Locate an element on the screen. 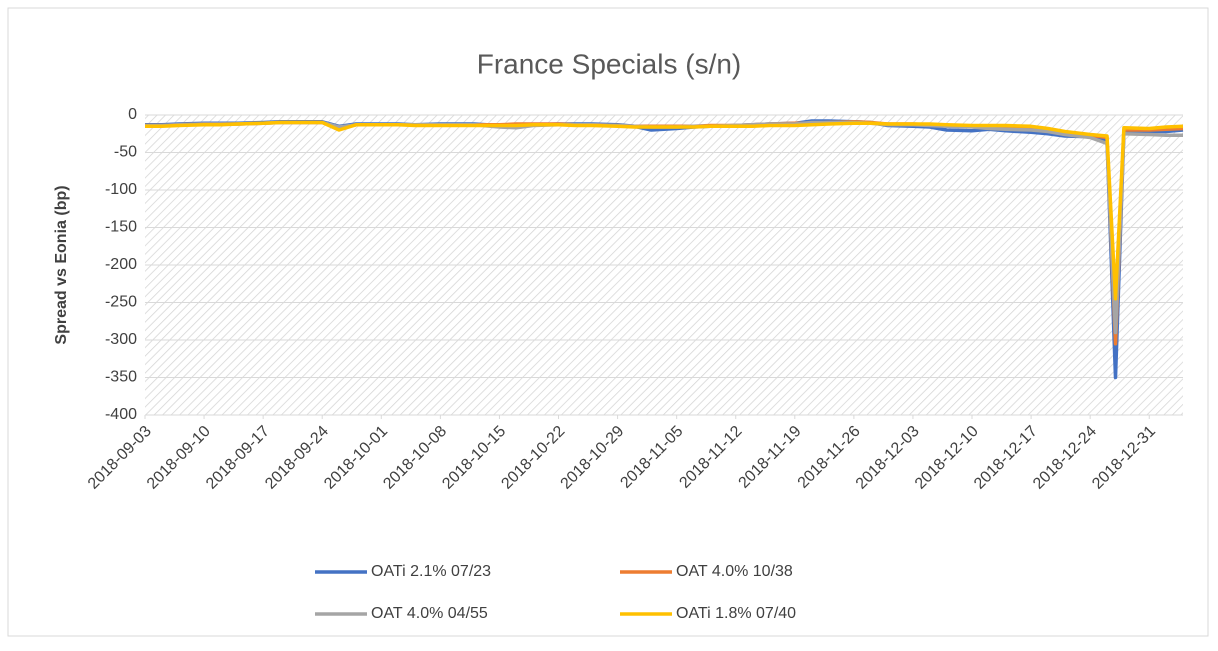  y-tick-label: -200 is located at coordinates (121, 264).